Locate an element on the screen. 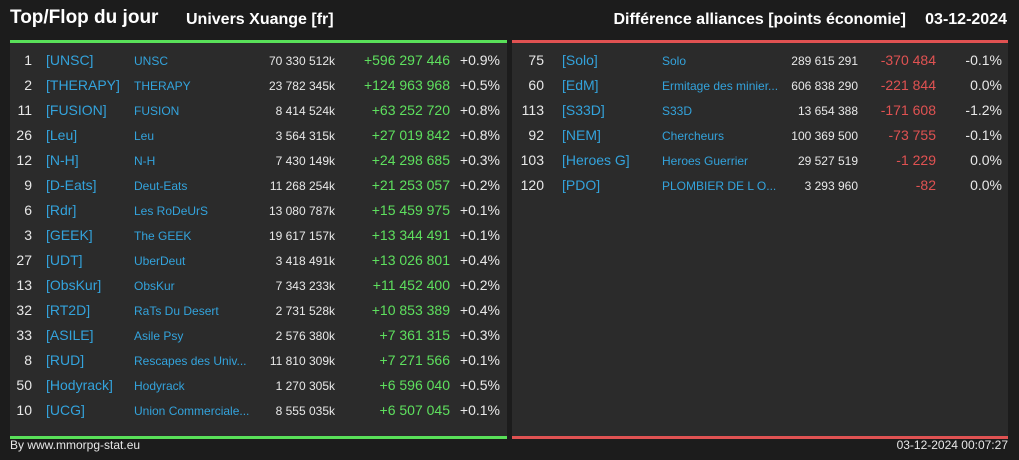 Image resolution: width=1019 pixels, height=460 pixels. alliance-tag: [D-Eats] is located at coordinates (71, 185).